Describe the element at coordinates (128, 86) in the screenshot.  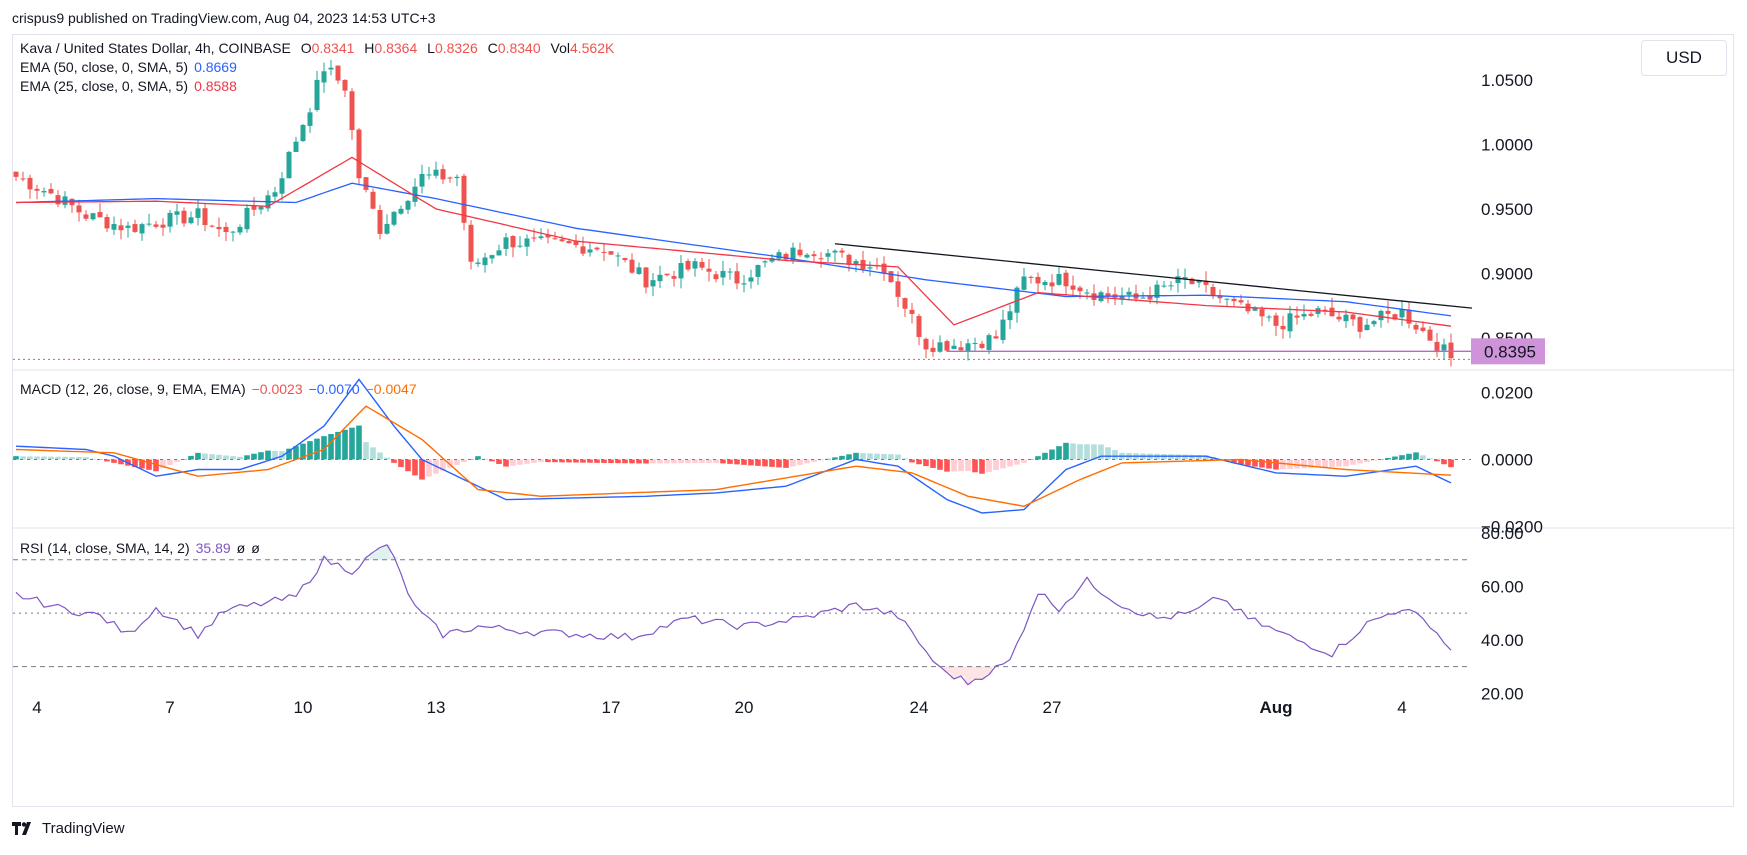
I see `ema25-legend: EMA (25, close, 0, SMA, 5) 0.8588` at that location.